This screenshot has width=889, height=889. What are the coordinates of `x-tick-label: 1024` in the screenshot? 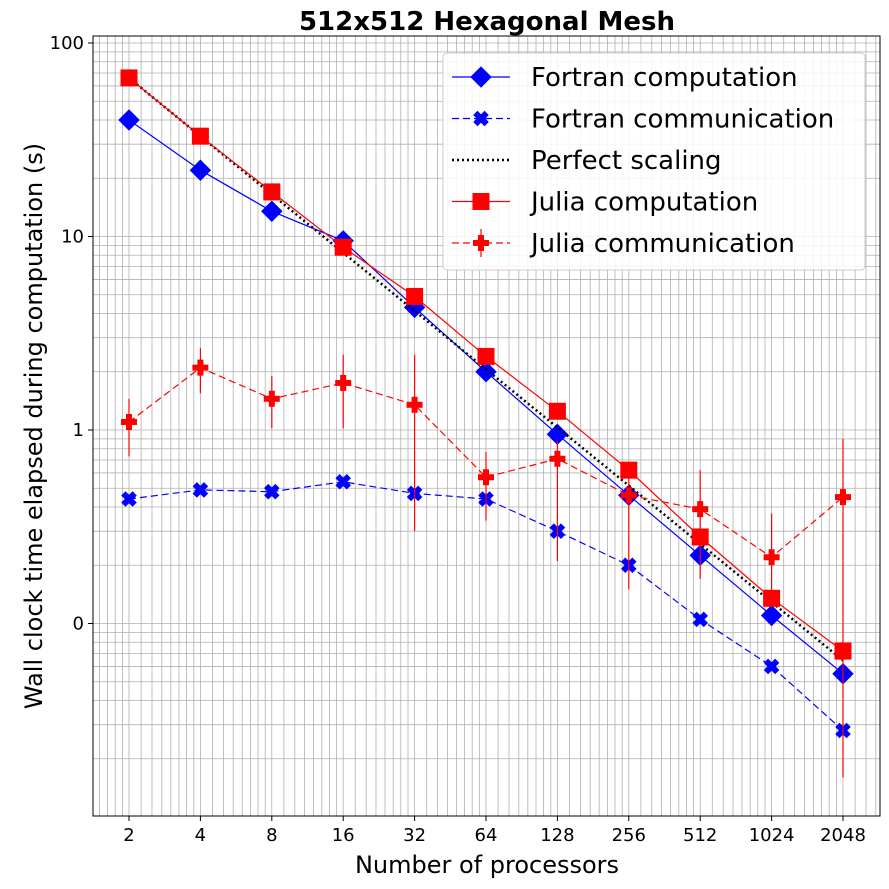 It's located at (772, 835).